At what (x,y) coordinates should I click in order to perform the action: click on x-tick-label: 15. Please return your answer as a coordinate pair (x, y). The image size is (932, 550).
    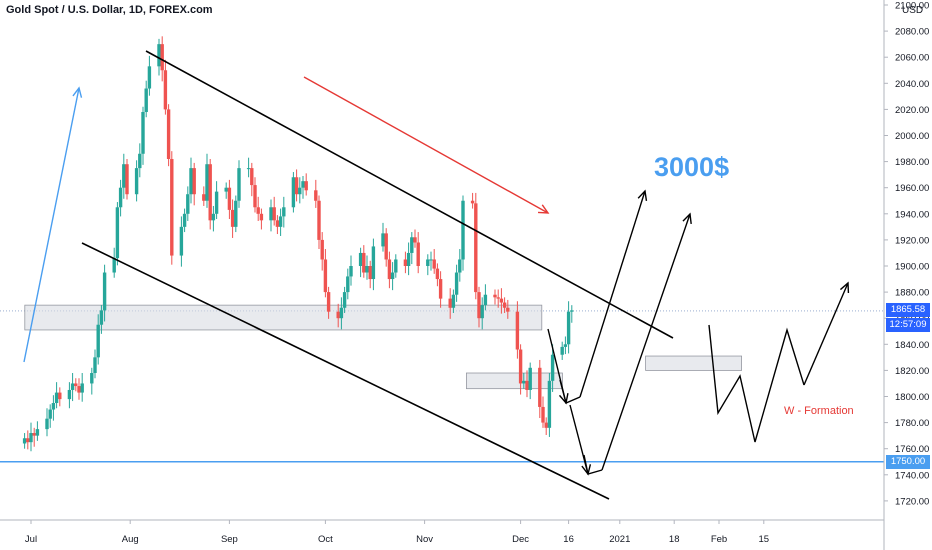
    Looking at the image, I should click on (764, 539).